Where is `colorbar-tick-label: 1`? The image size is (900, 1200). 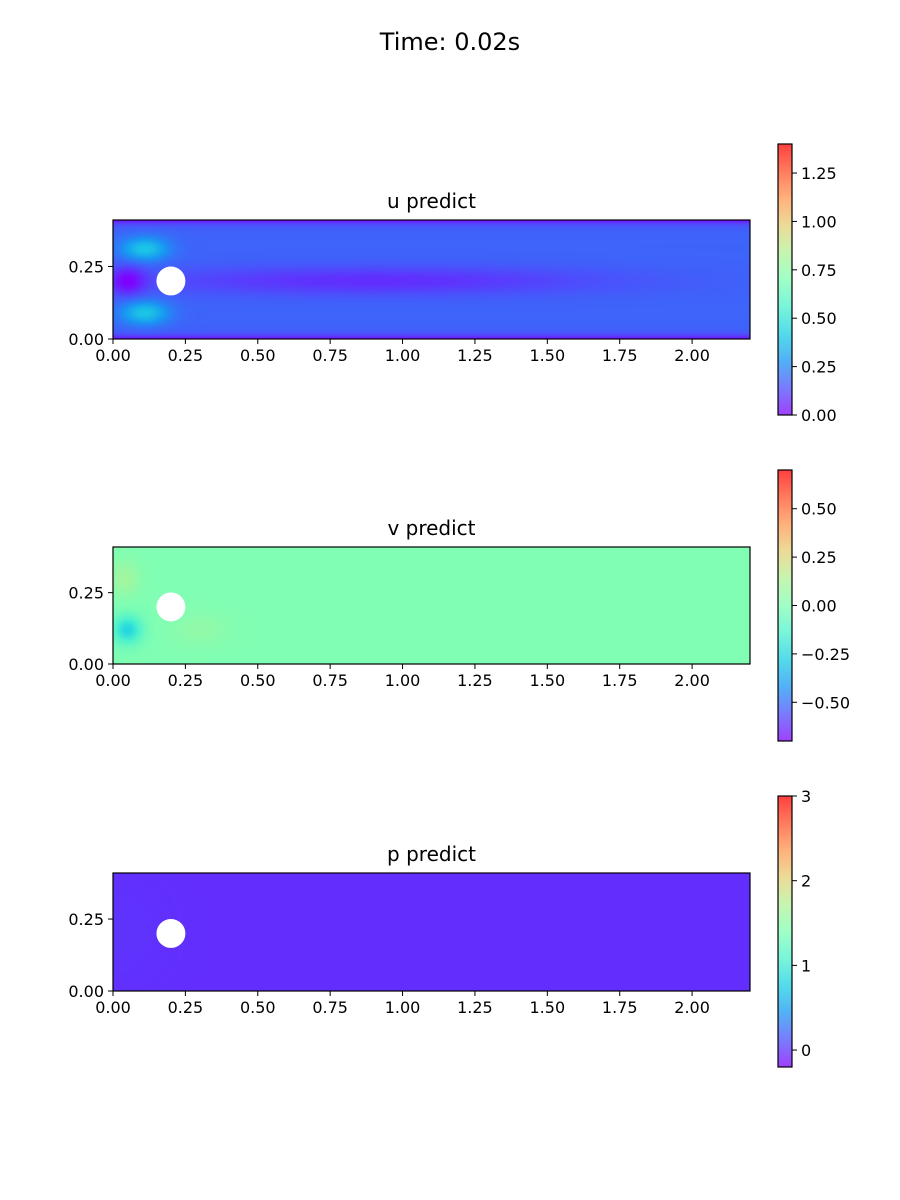 colorbar-tick-label: 1 is located at coordinates (806, 965).